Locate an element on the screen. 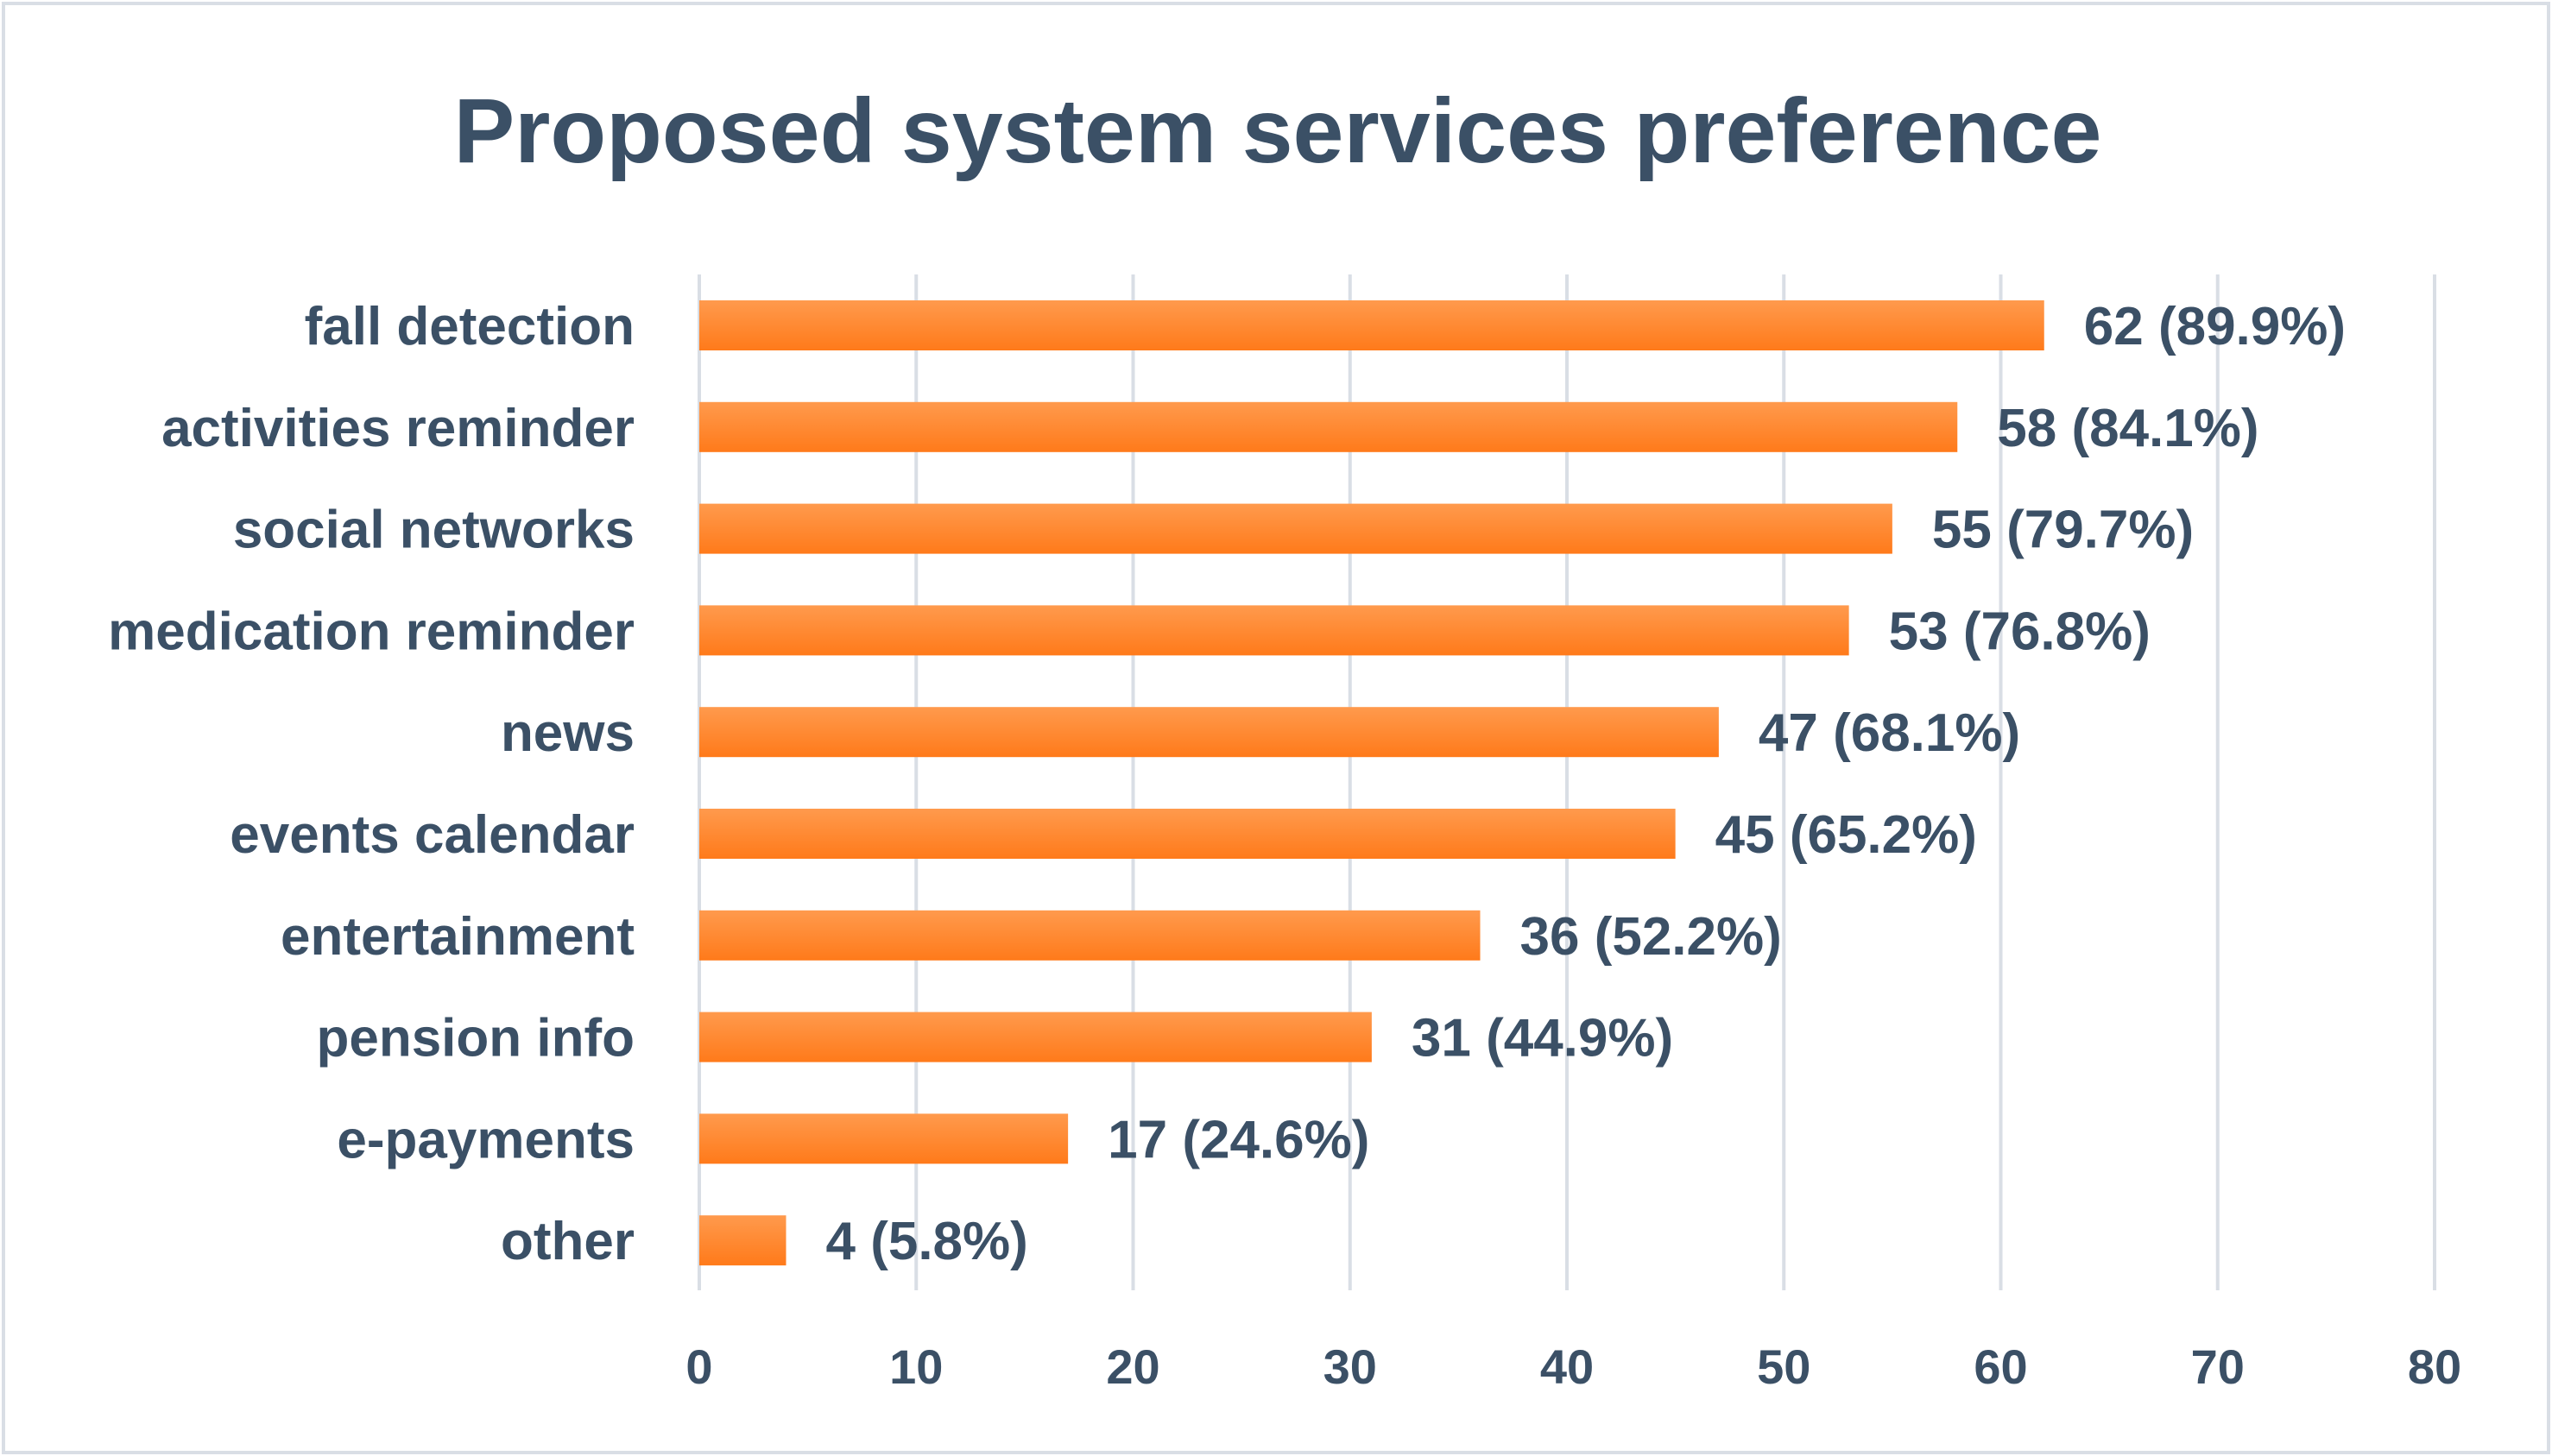  x-tick-label: 0 is located at coordinates (699, 1367).